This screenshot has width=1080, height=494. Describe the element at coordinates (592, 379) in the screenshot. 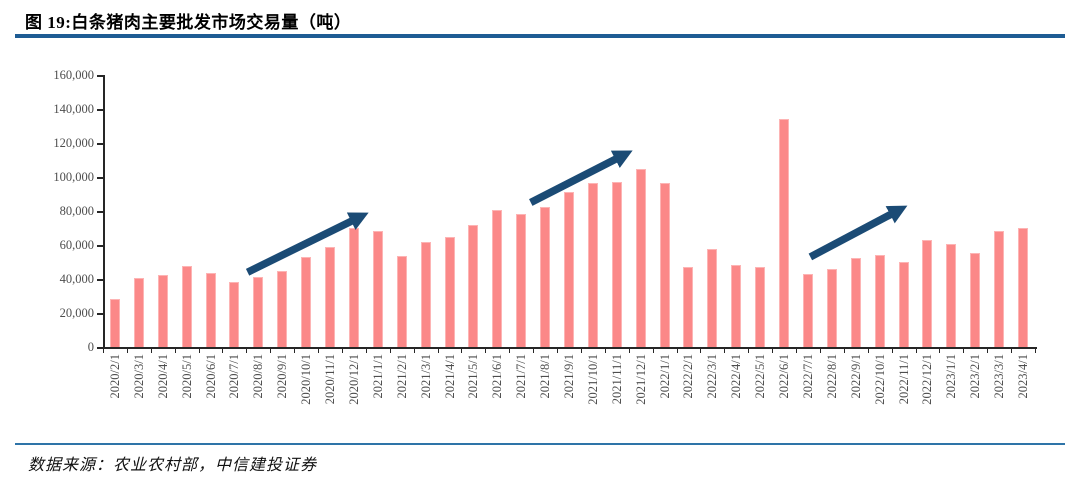

I see `x-tick-label: 2021/10/1` at that location.